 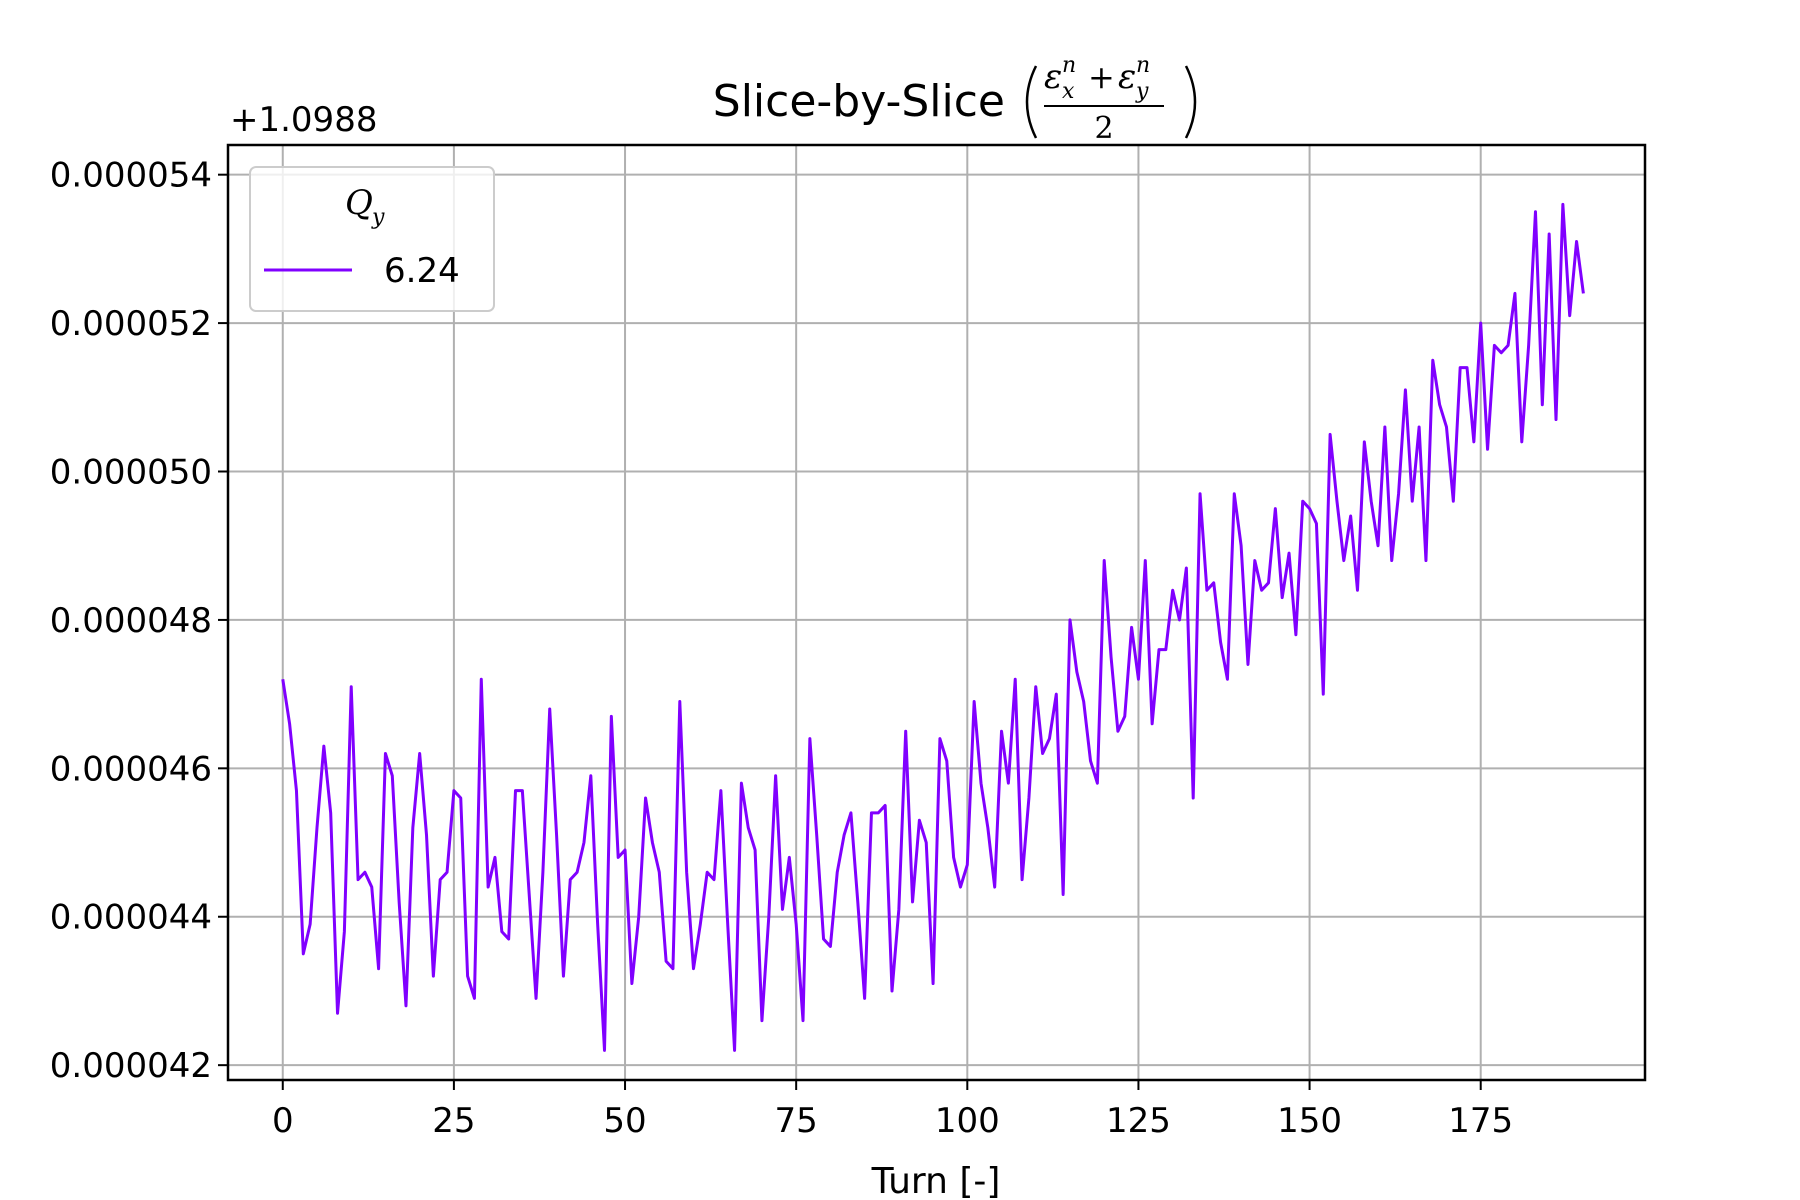 What do you see at coordinates (131, 324) in the screenshot?
I see `y-tick-label: 0.000052` at bounding box center [131, 324].